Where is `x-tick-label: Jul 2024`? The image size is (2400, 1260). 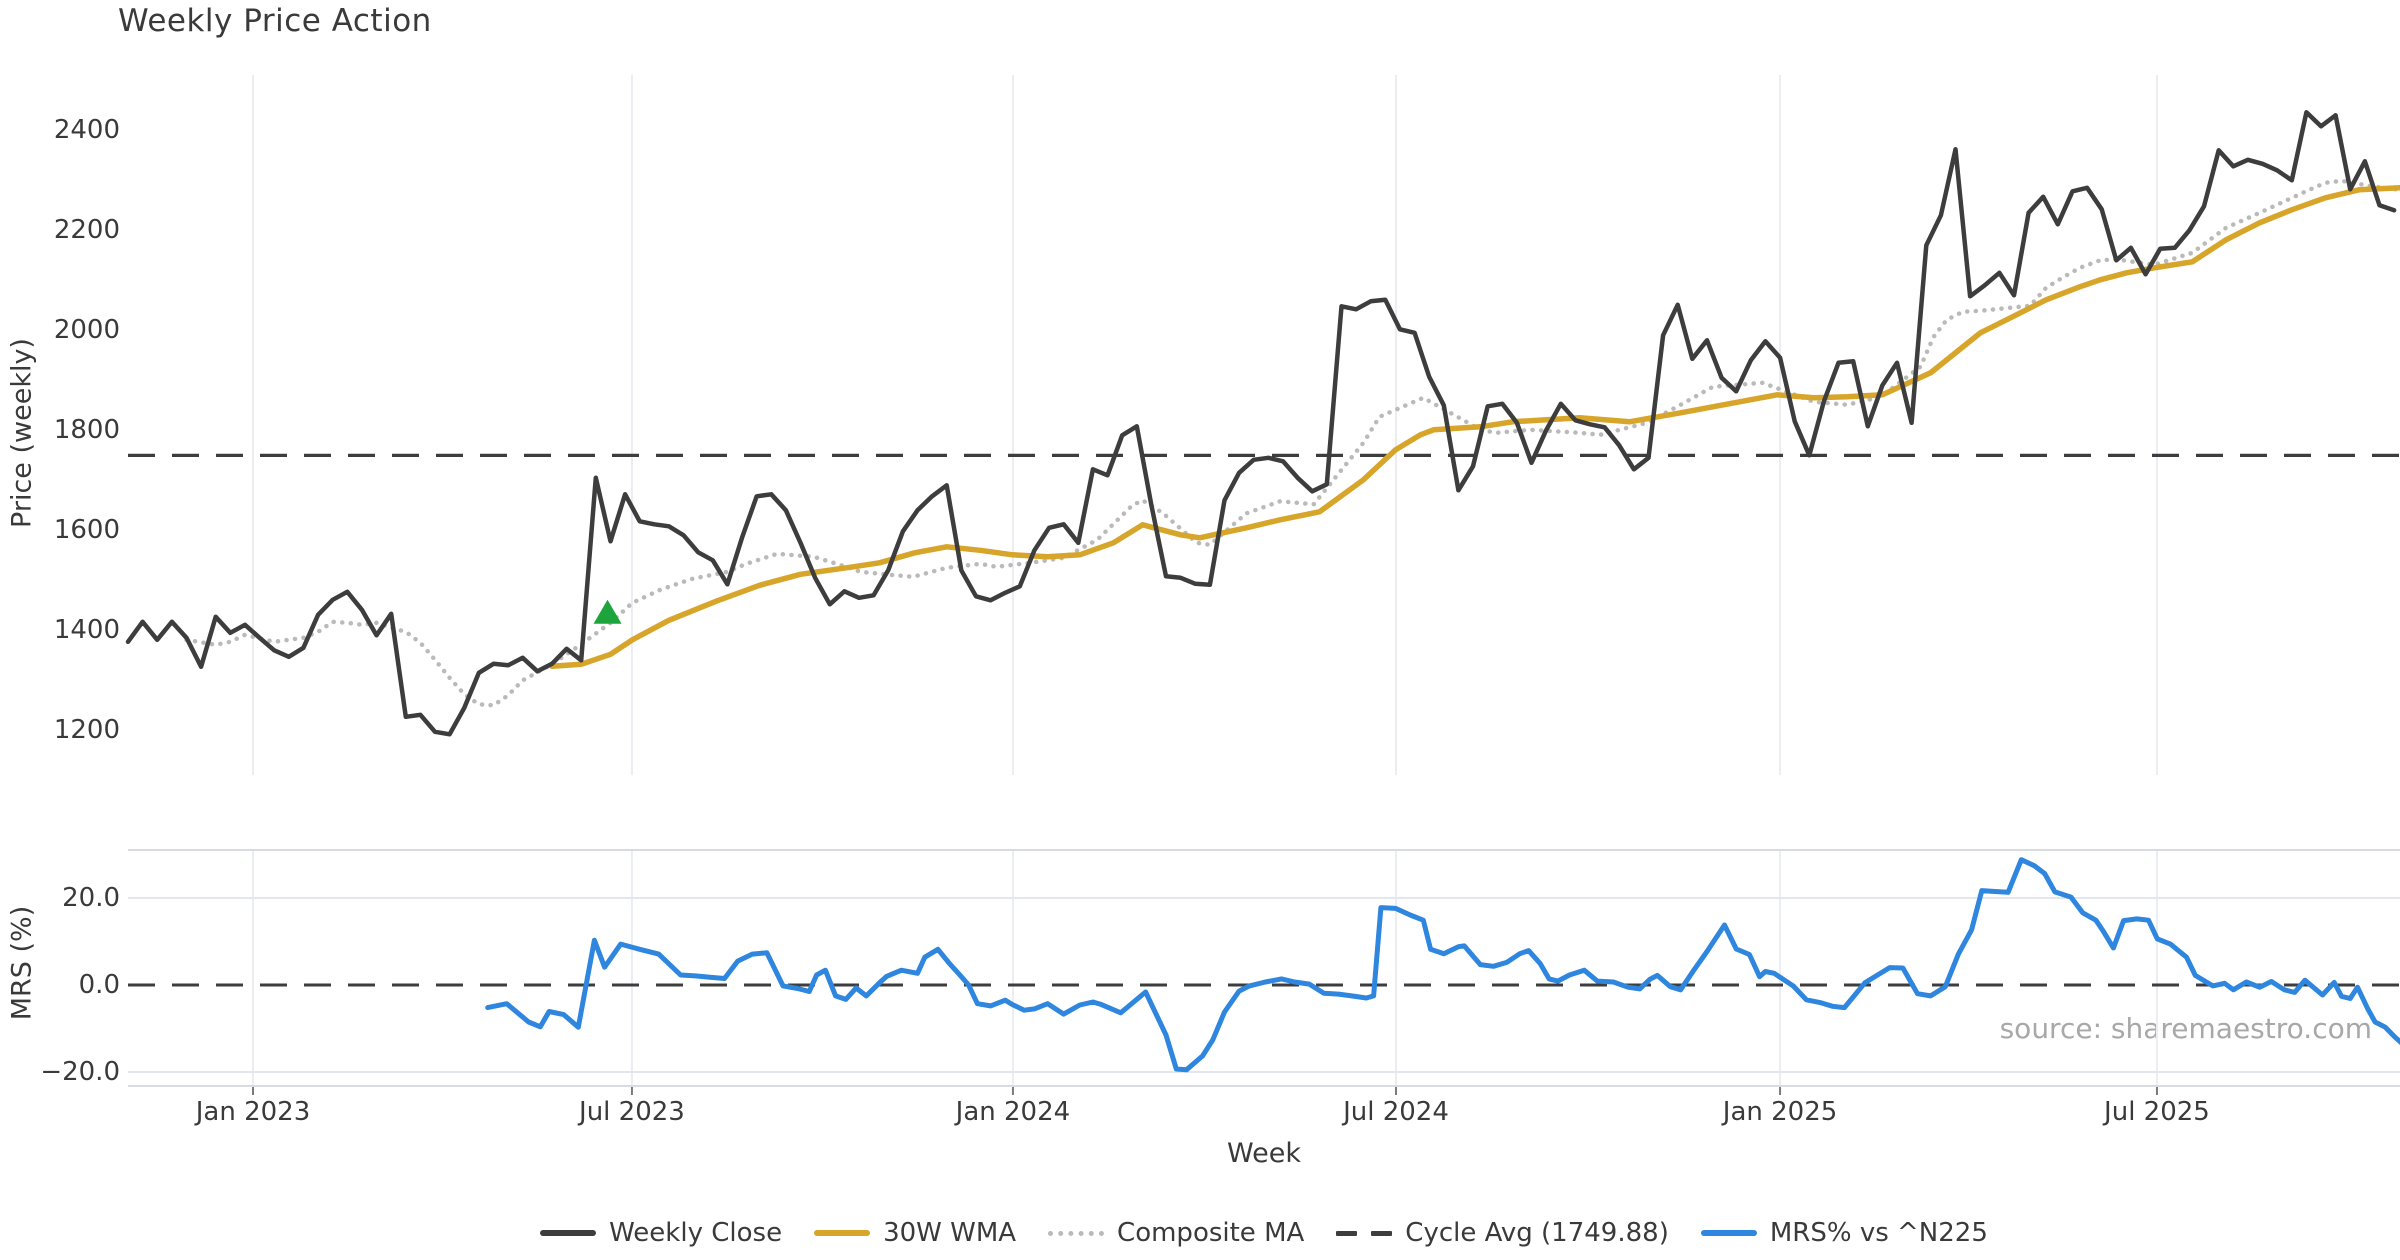
x-tick-label: Jul 2024 is located at coordinates (1396, 1112).